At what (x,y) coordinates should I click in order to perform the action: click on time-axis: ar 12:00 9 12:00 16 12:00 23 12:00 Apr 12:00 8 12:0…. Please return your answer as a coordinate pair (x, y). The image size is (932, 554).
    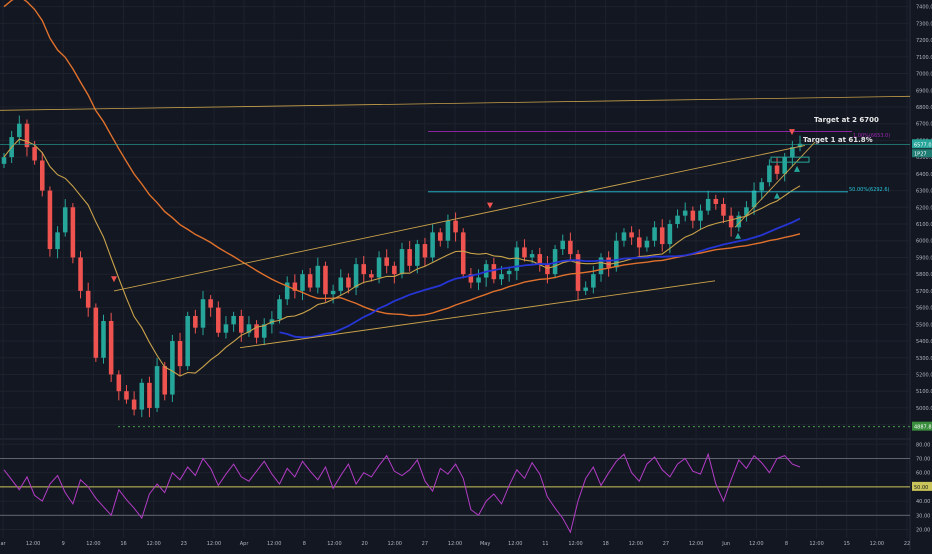
    Looking at the image, I should click on (455, 544).